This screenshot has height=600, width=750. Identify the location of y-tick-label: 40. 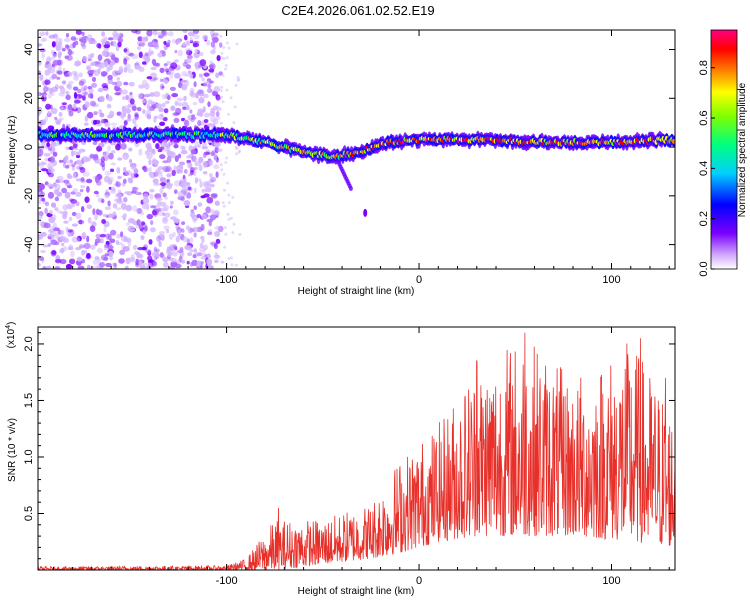
(29, 49).